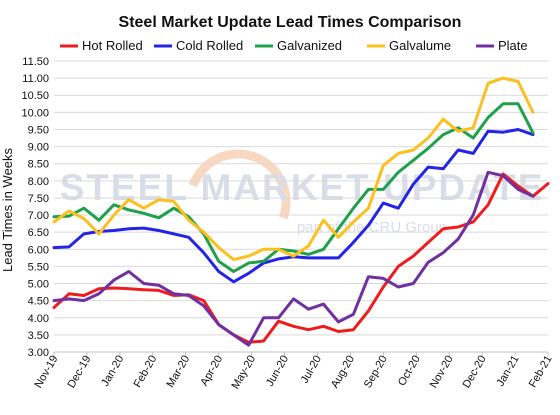 This screenshot has width=560, height=415. Describe the element at coordinates (7, 209) in the screenshot. I see `y-axis-label: Lead Times in Weeks` at that location.